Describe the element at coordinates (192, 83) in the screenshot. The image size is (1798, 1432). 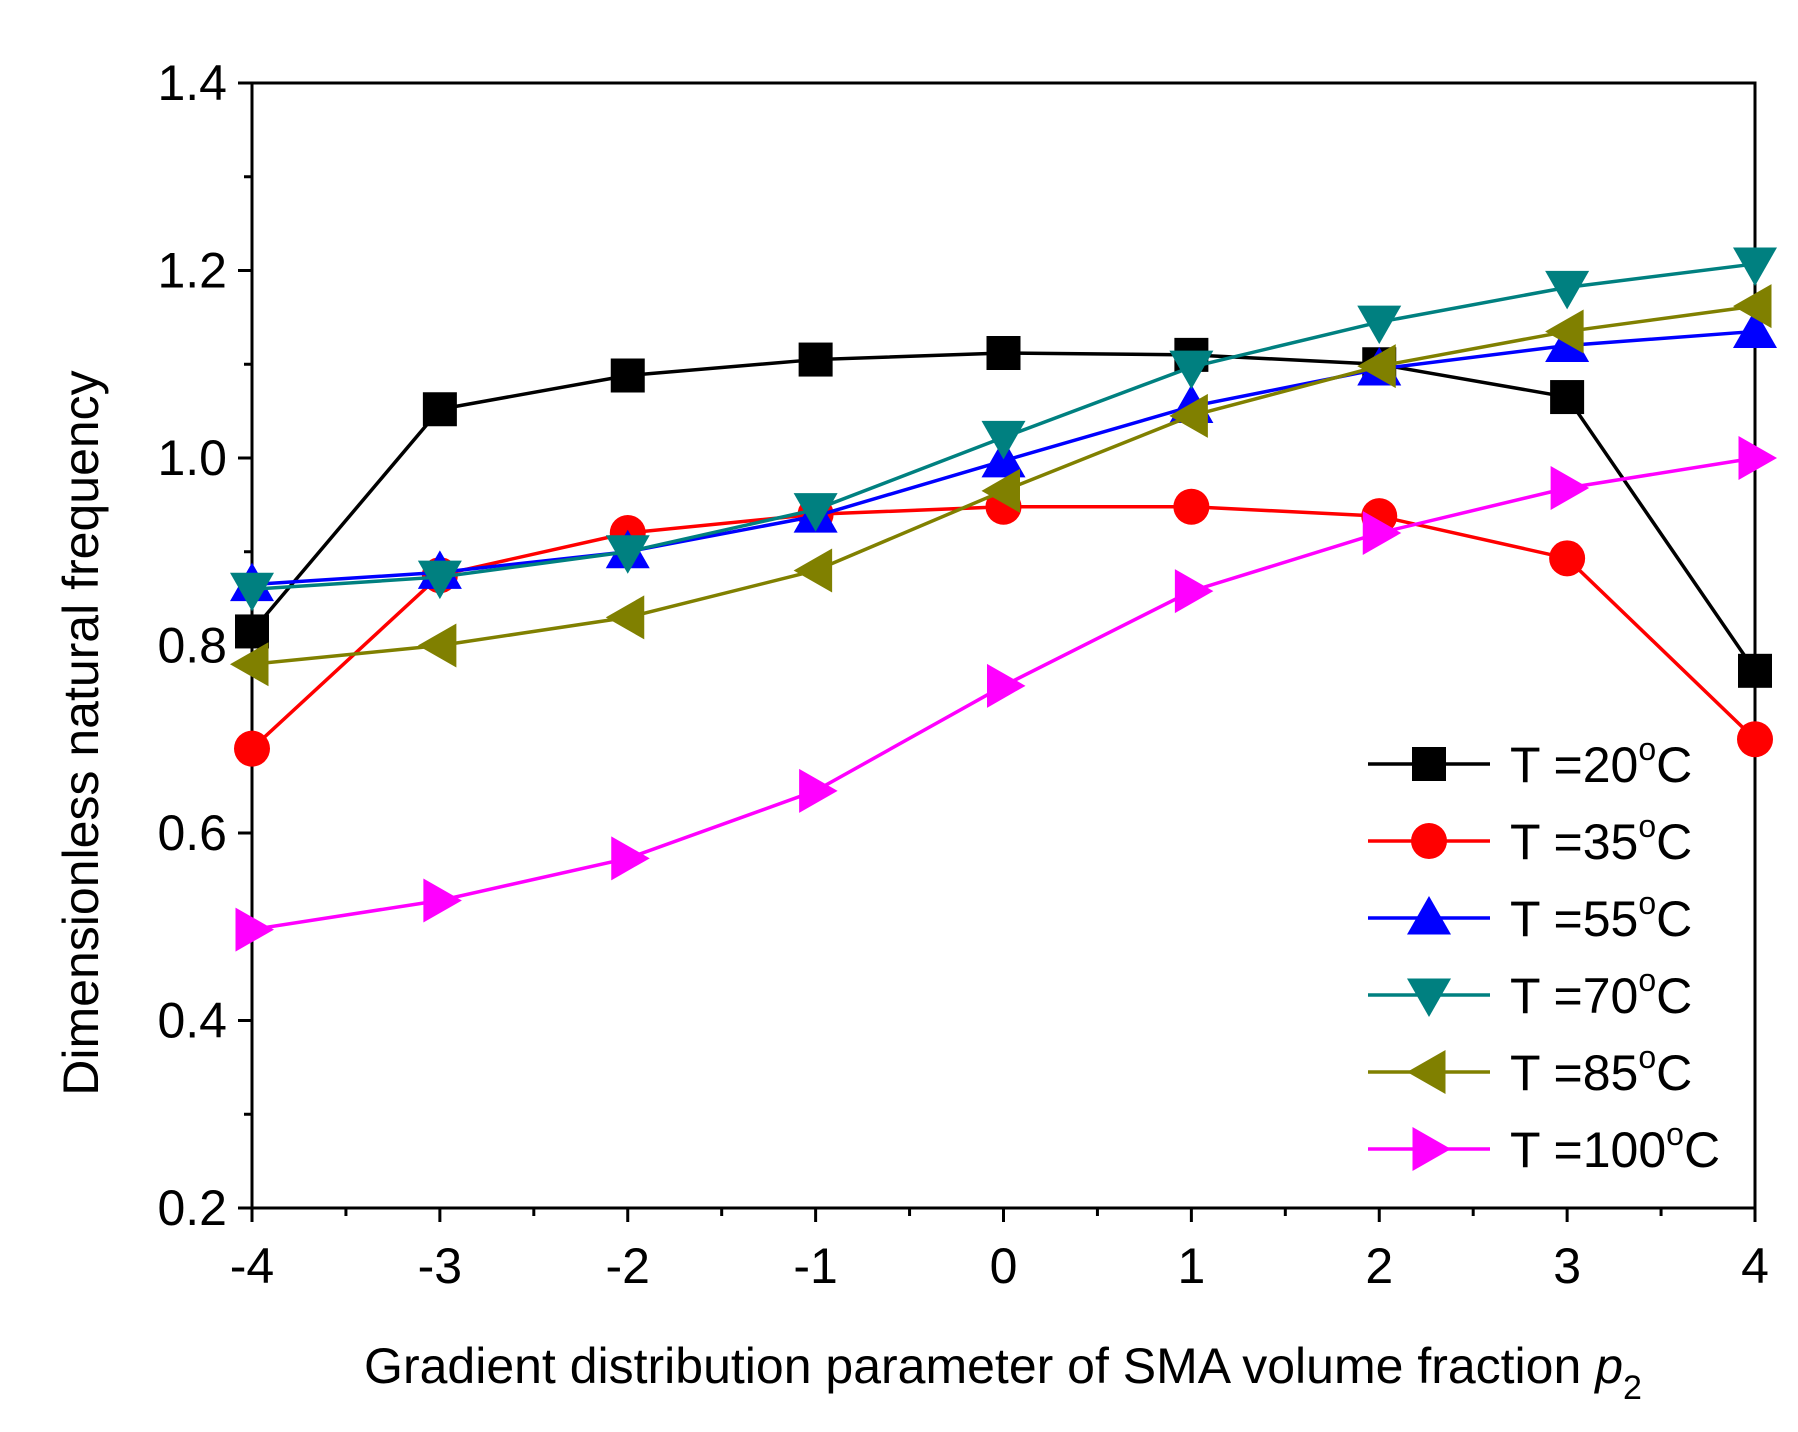
I see `y-tick-label: 1.4` at that location.